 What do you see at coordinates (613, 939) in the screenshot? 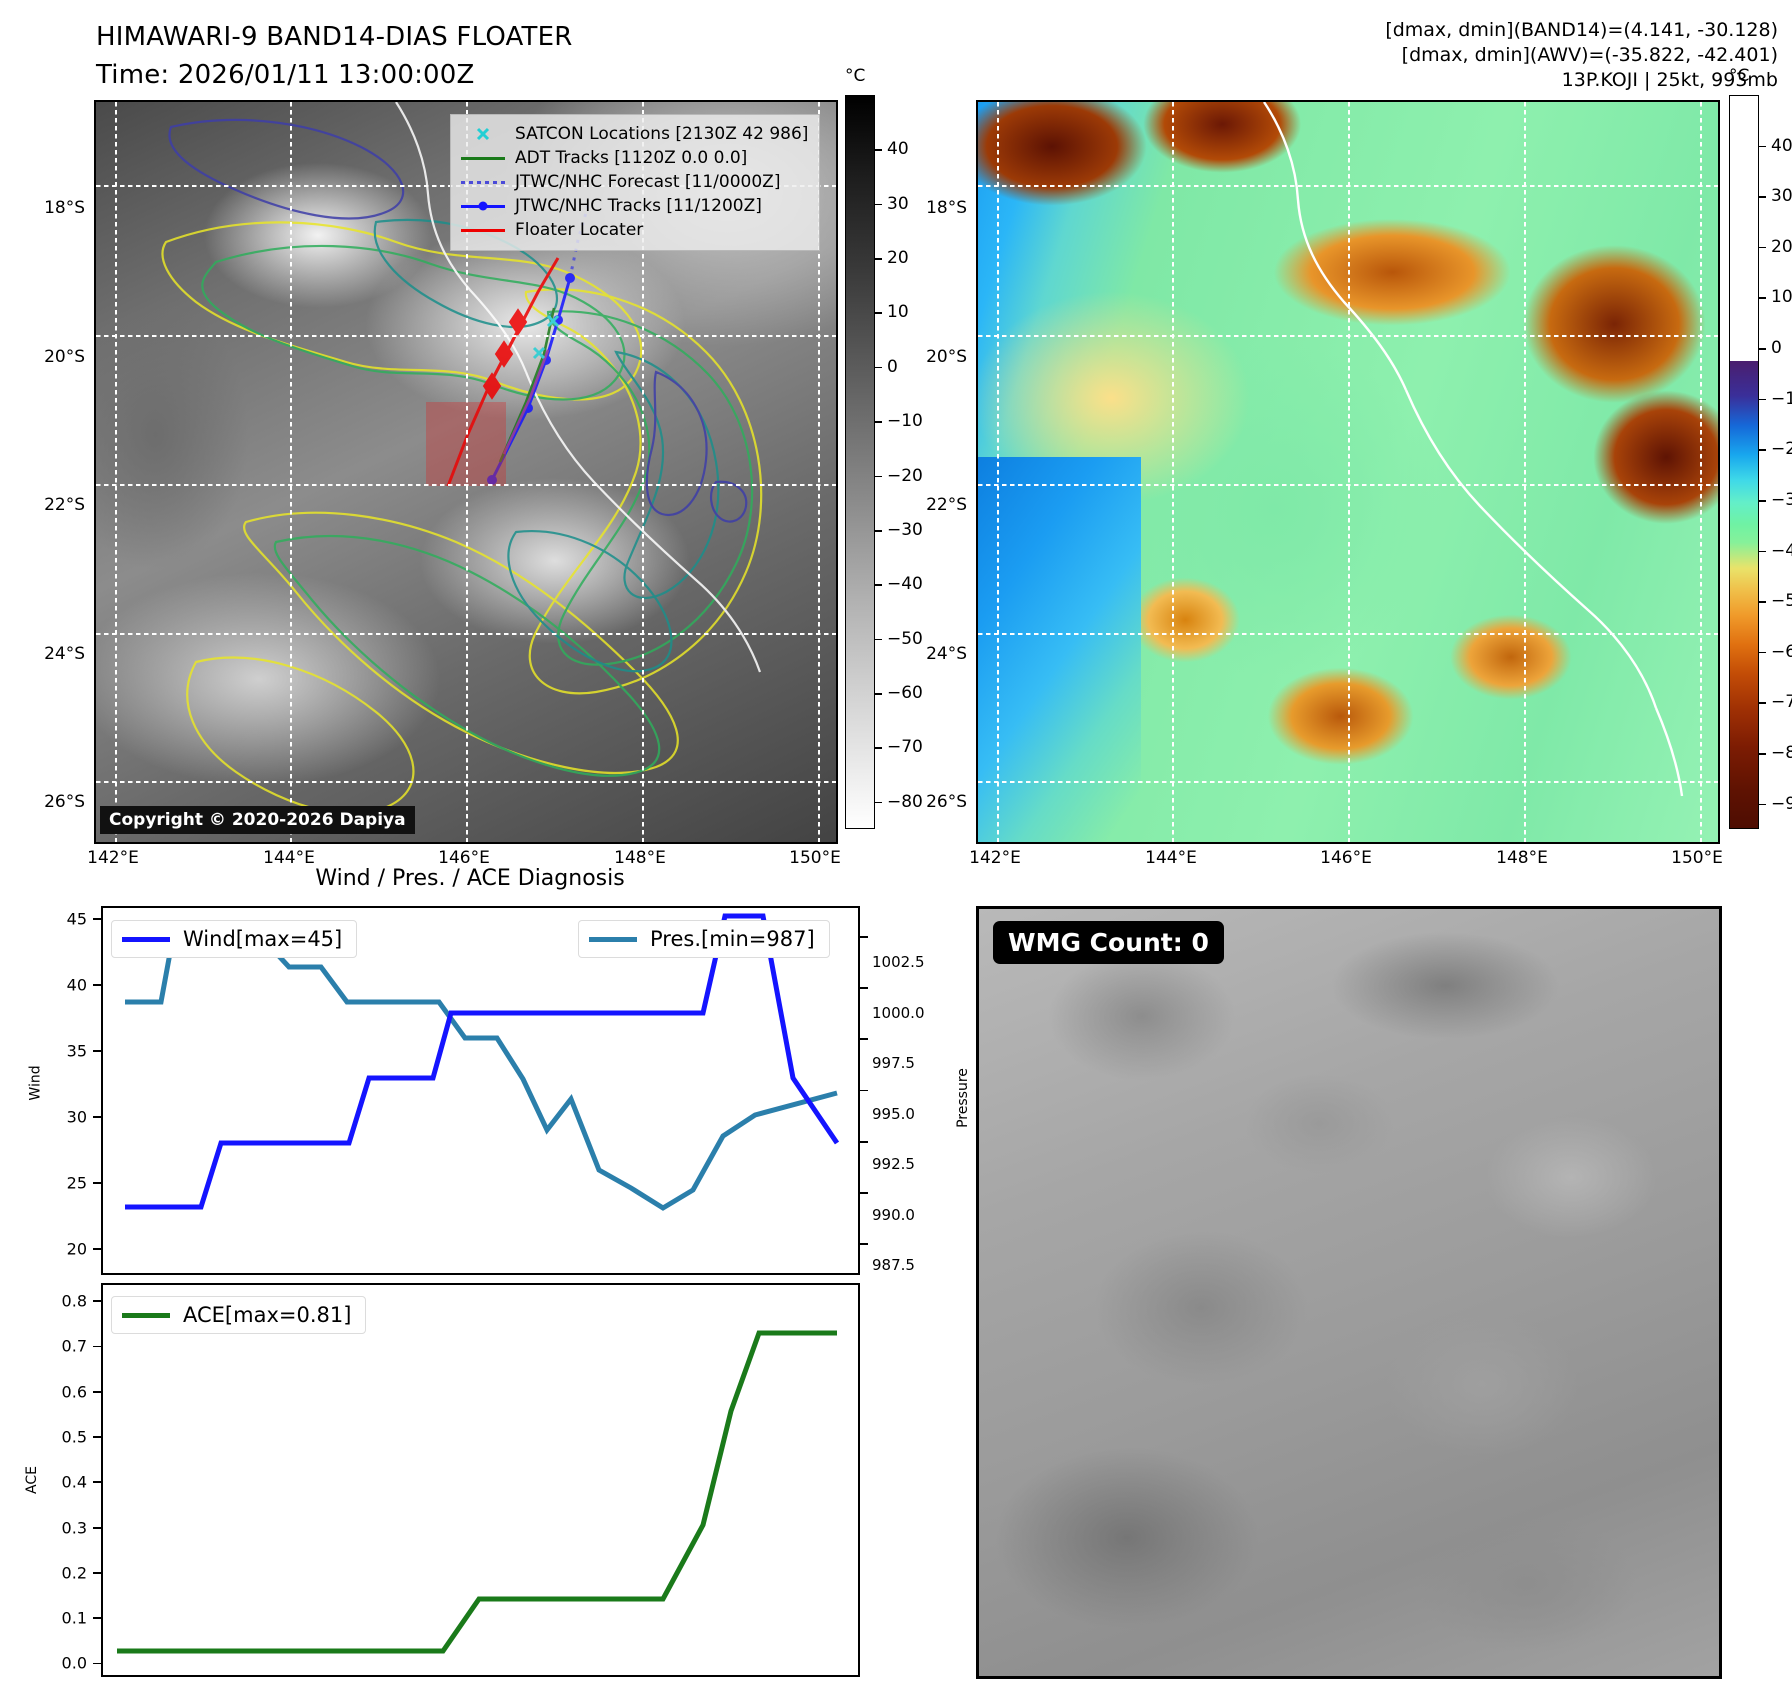
I see `pressure-legend-swatch` at bounding box center [613, 939].